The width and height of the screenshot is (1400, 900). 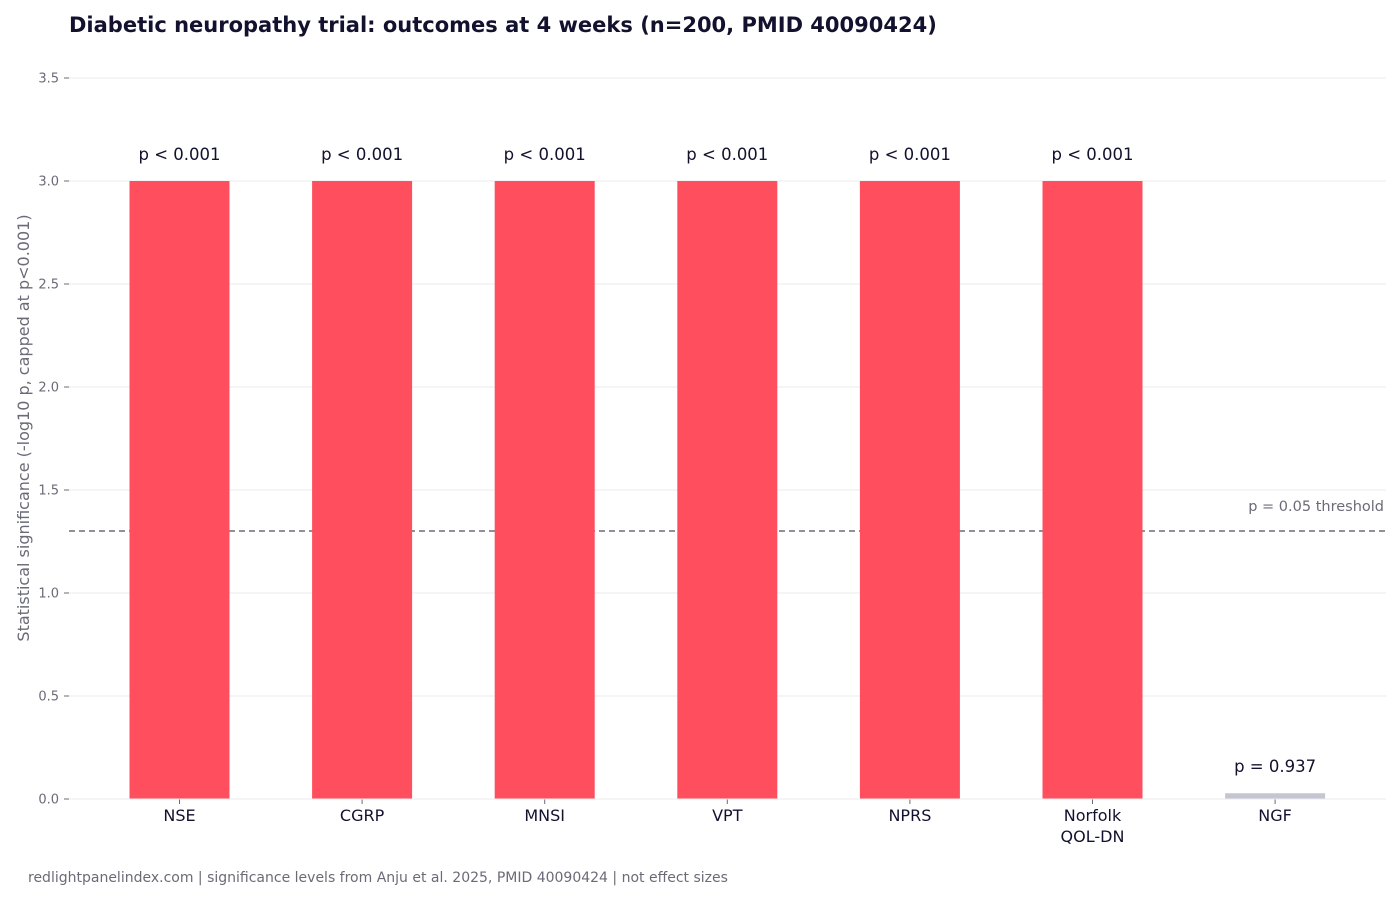 I want to click on y-tick-label: 0.0, so click(x=48, y=800).